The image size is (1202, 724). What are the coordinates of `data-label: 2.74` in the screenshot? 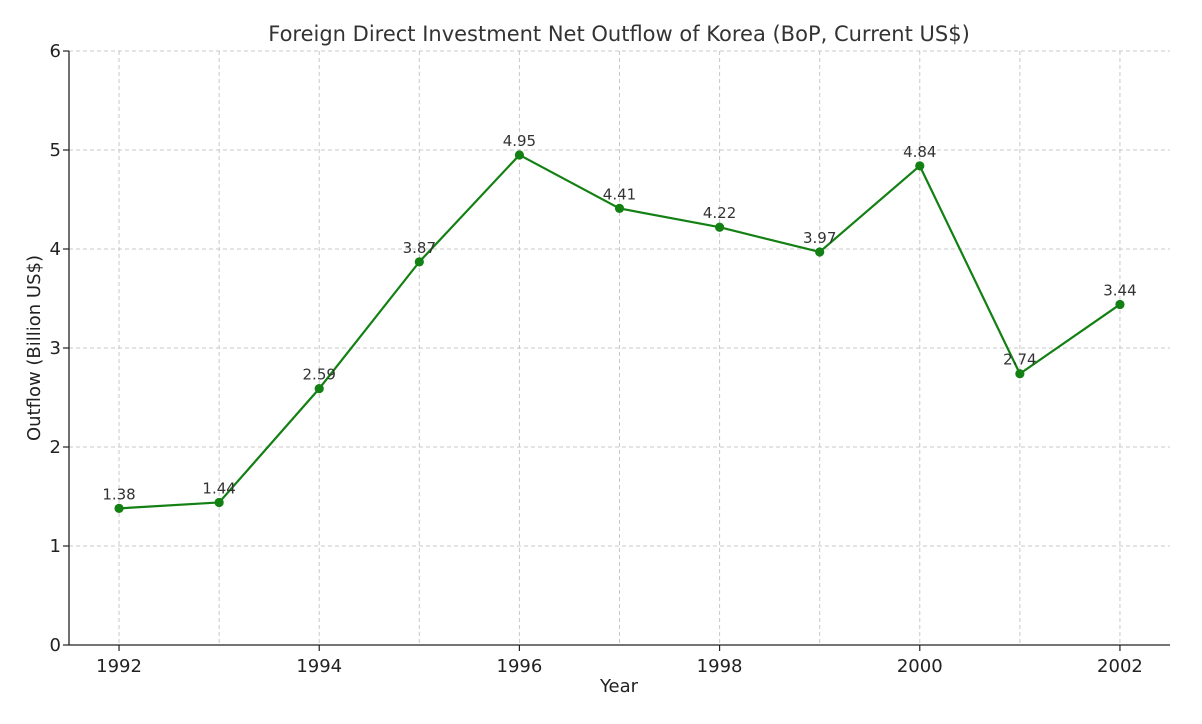 It's located at (1019, 360).